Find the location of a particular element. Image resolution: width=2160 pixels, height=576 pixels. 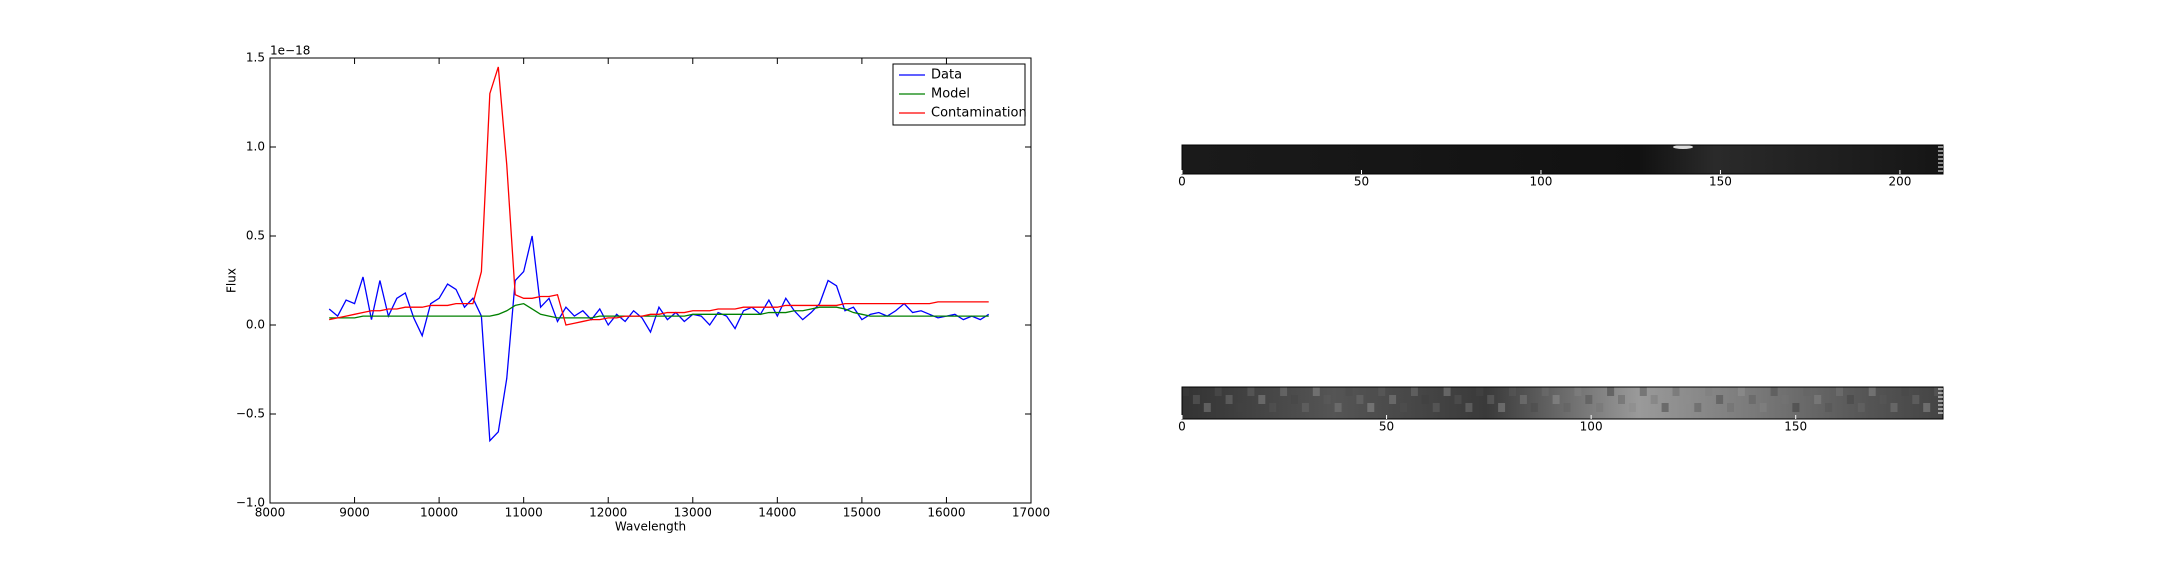

y-tick-label: 0.0 is located at coordinates (255, 325).